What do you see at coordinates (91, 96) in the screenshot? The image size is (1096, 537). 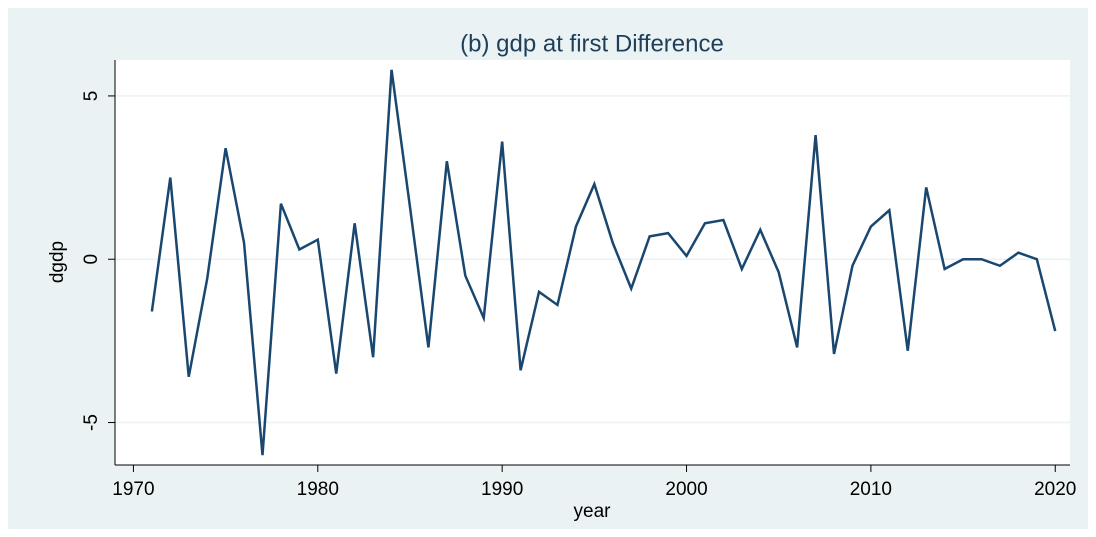 I see `y-tick-label: 5` at bounding box center [91, 96].